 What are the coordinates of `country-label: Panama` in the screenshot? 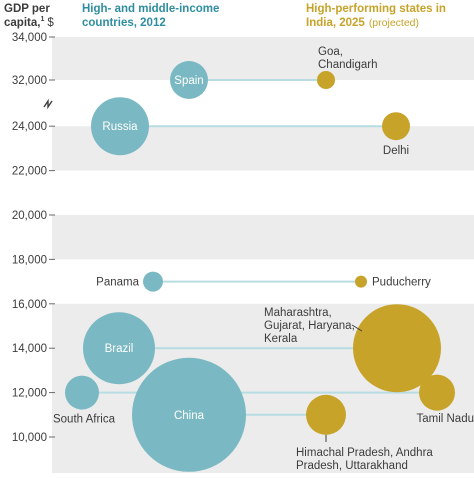 It's located at (117, 283).